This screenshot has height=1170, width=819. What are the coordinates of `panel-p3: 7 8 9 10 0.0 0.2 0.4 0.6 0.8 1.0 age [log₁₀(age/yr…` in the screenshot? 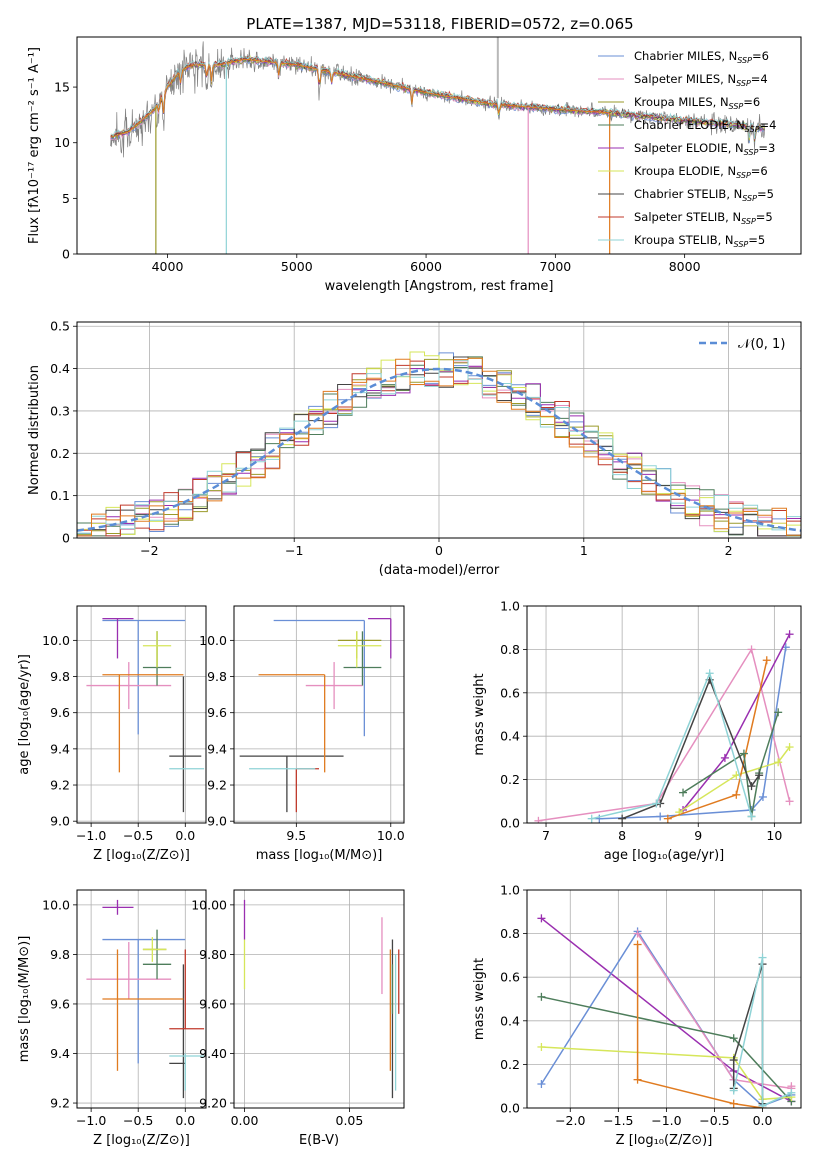 It's located at (637, 731).